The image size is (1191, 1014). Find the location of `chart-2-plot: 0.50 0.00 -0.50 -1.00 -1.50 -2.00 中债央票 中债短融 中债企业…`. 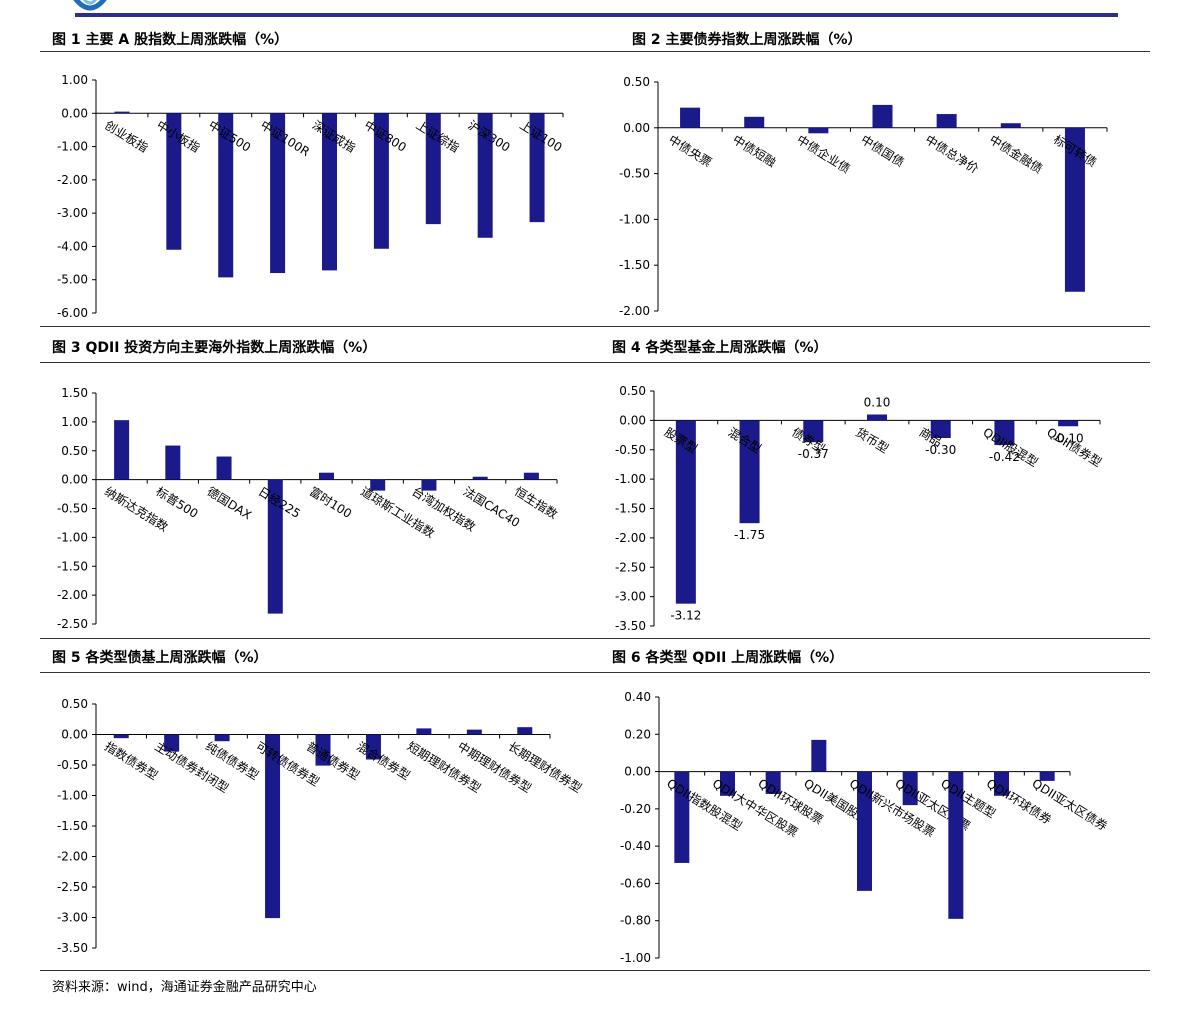

chart-2-plot: 0.50 0.00 -0.50 -1.00 -1.50 -2.00 中债央票 中债短融 中债企业… is located at coordinates (863, 196).